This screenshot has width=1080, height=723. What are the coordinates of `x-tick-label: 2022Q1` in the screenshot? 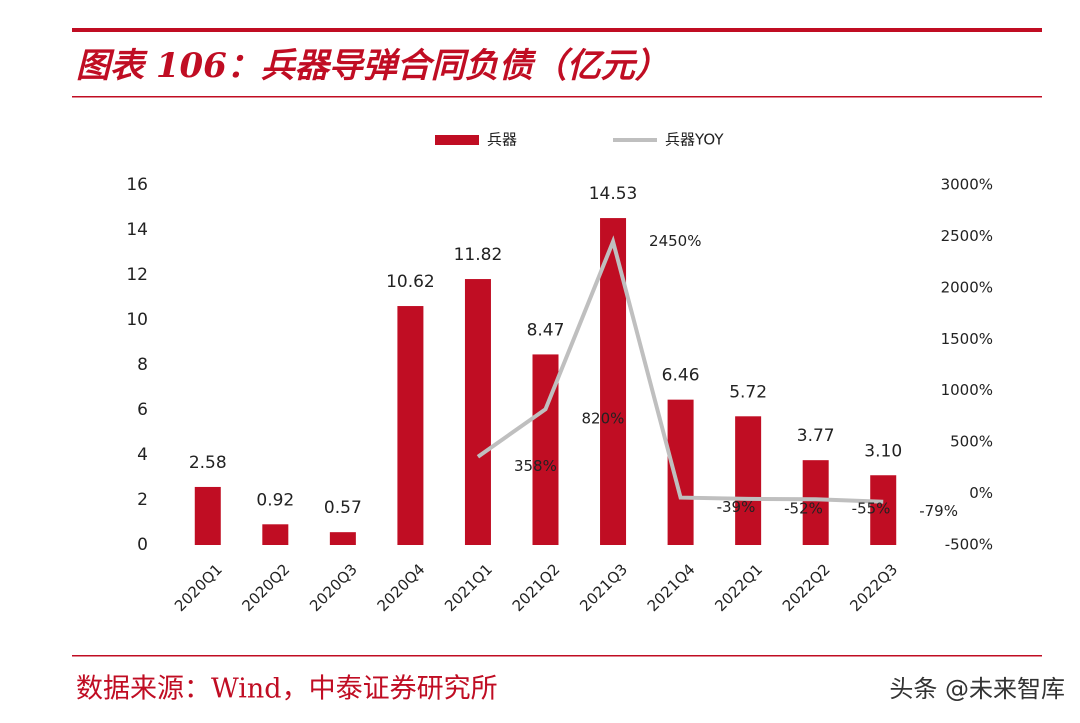 It's located at (738, 587).